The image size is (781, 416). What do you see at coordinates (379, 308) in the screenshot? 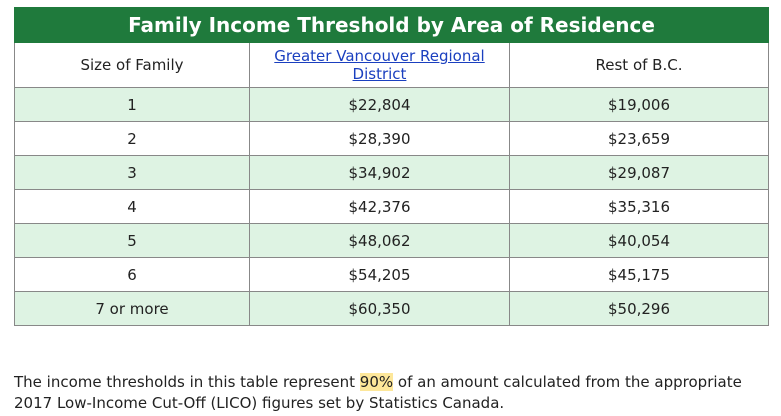
I see `data-cell: $60,350` at bounding box center [379, 308].